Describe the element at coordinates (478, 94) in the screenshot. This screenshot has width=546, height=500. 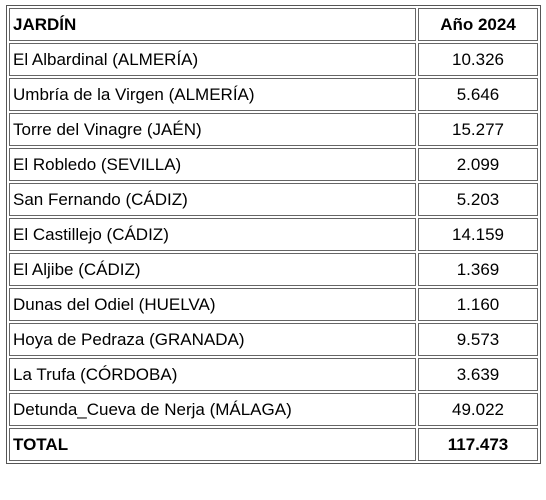
I see `garden-value: 5.646` at that location.